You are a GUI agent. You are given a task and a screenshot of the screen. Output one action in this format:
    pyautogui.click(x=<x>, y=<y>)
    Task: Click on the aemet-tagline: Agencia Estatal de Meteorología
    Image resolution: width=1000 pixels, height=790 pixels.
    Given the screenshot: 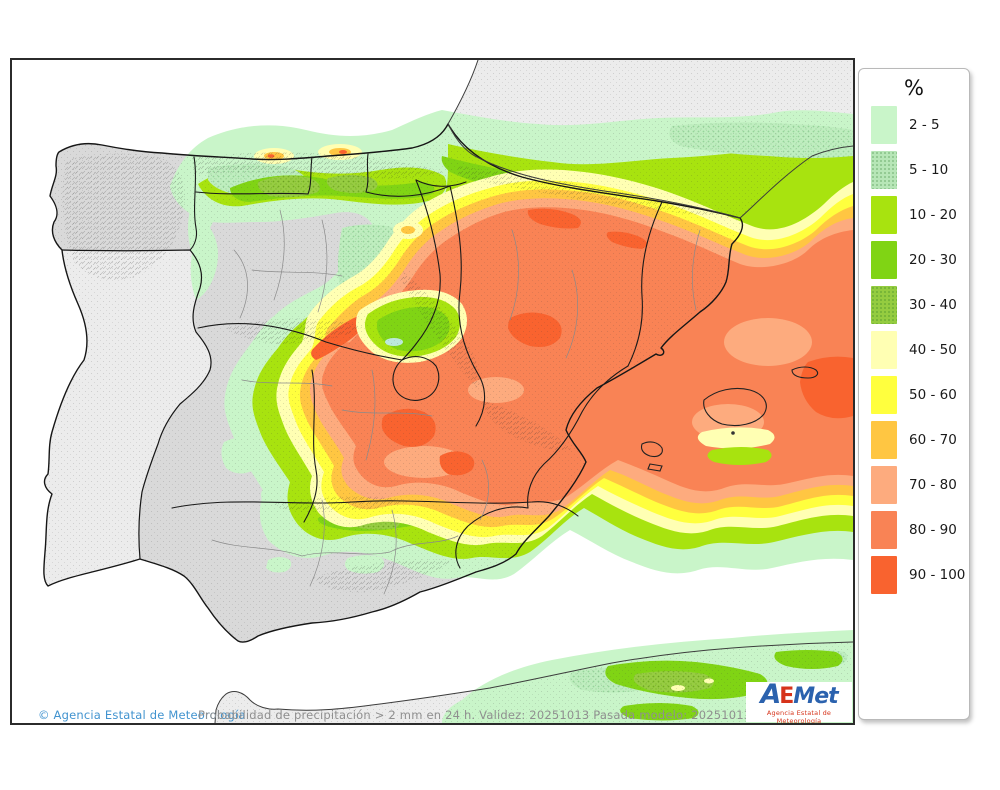 What is the action you would take?
    pyautogui.click(x=799, y=717)
    